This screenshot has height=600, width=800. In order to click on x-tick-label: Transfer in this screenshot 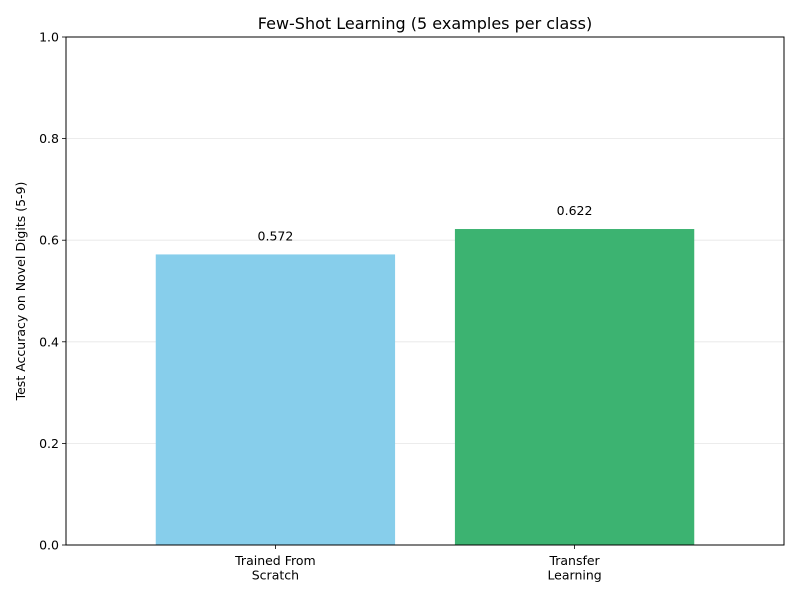, I will do `click(574, 560)`.